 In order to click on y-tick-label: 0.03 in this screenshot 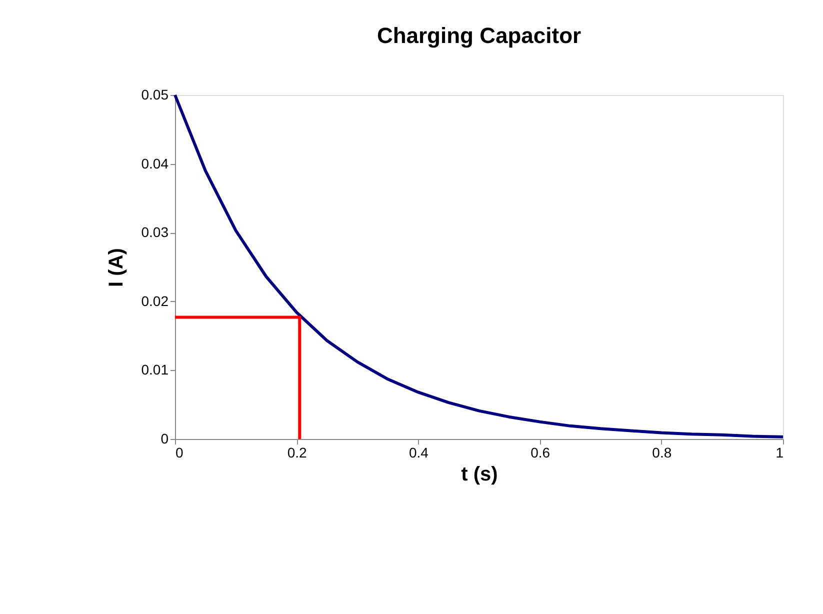, I will do `click(155, 232)`.